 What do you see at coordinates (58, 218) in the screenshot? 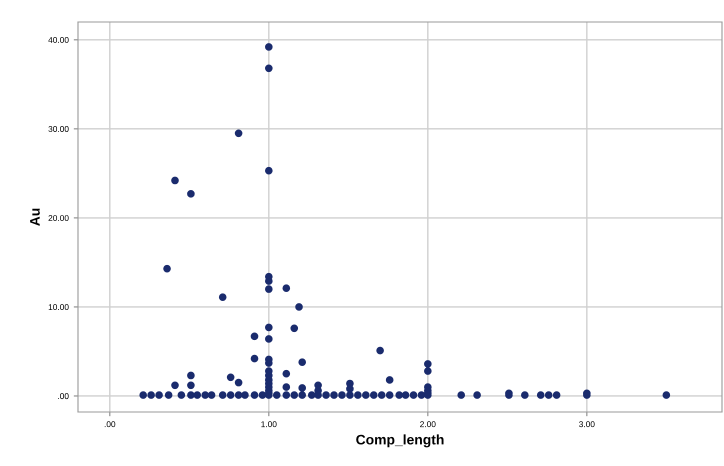
I see `y-tick-label: 20.00` at bounding box center [58, 218].